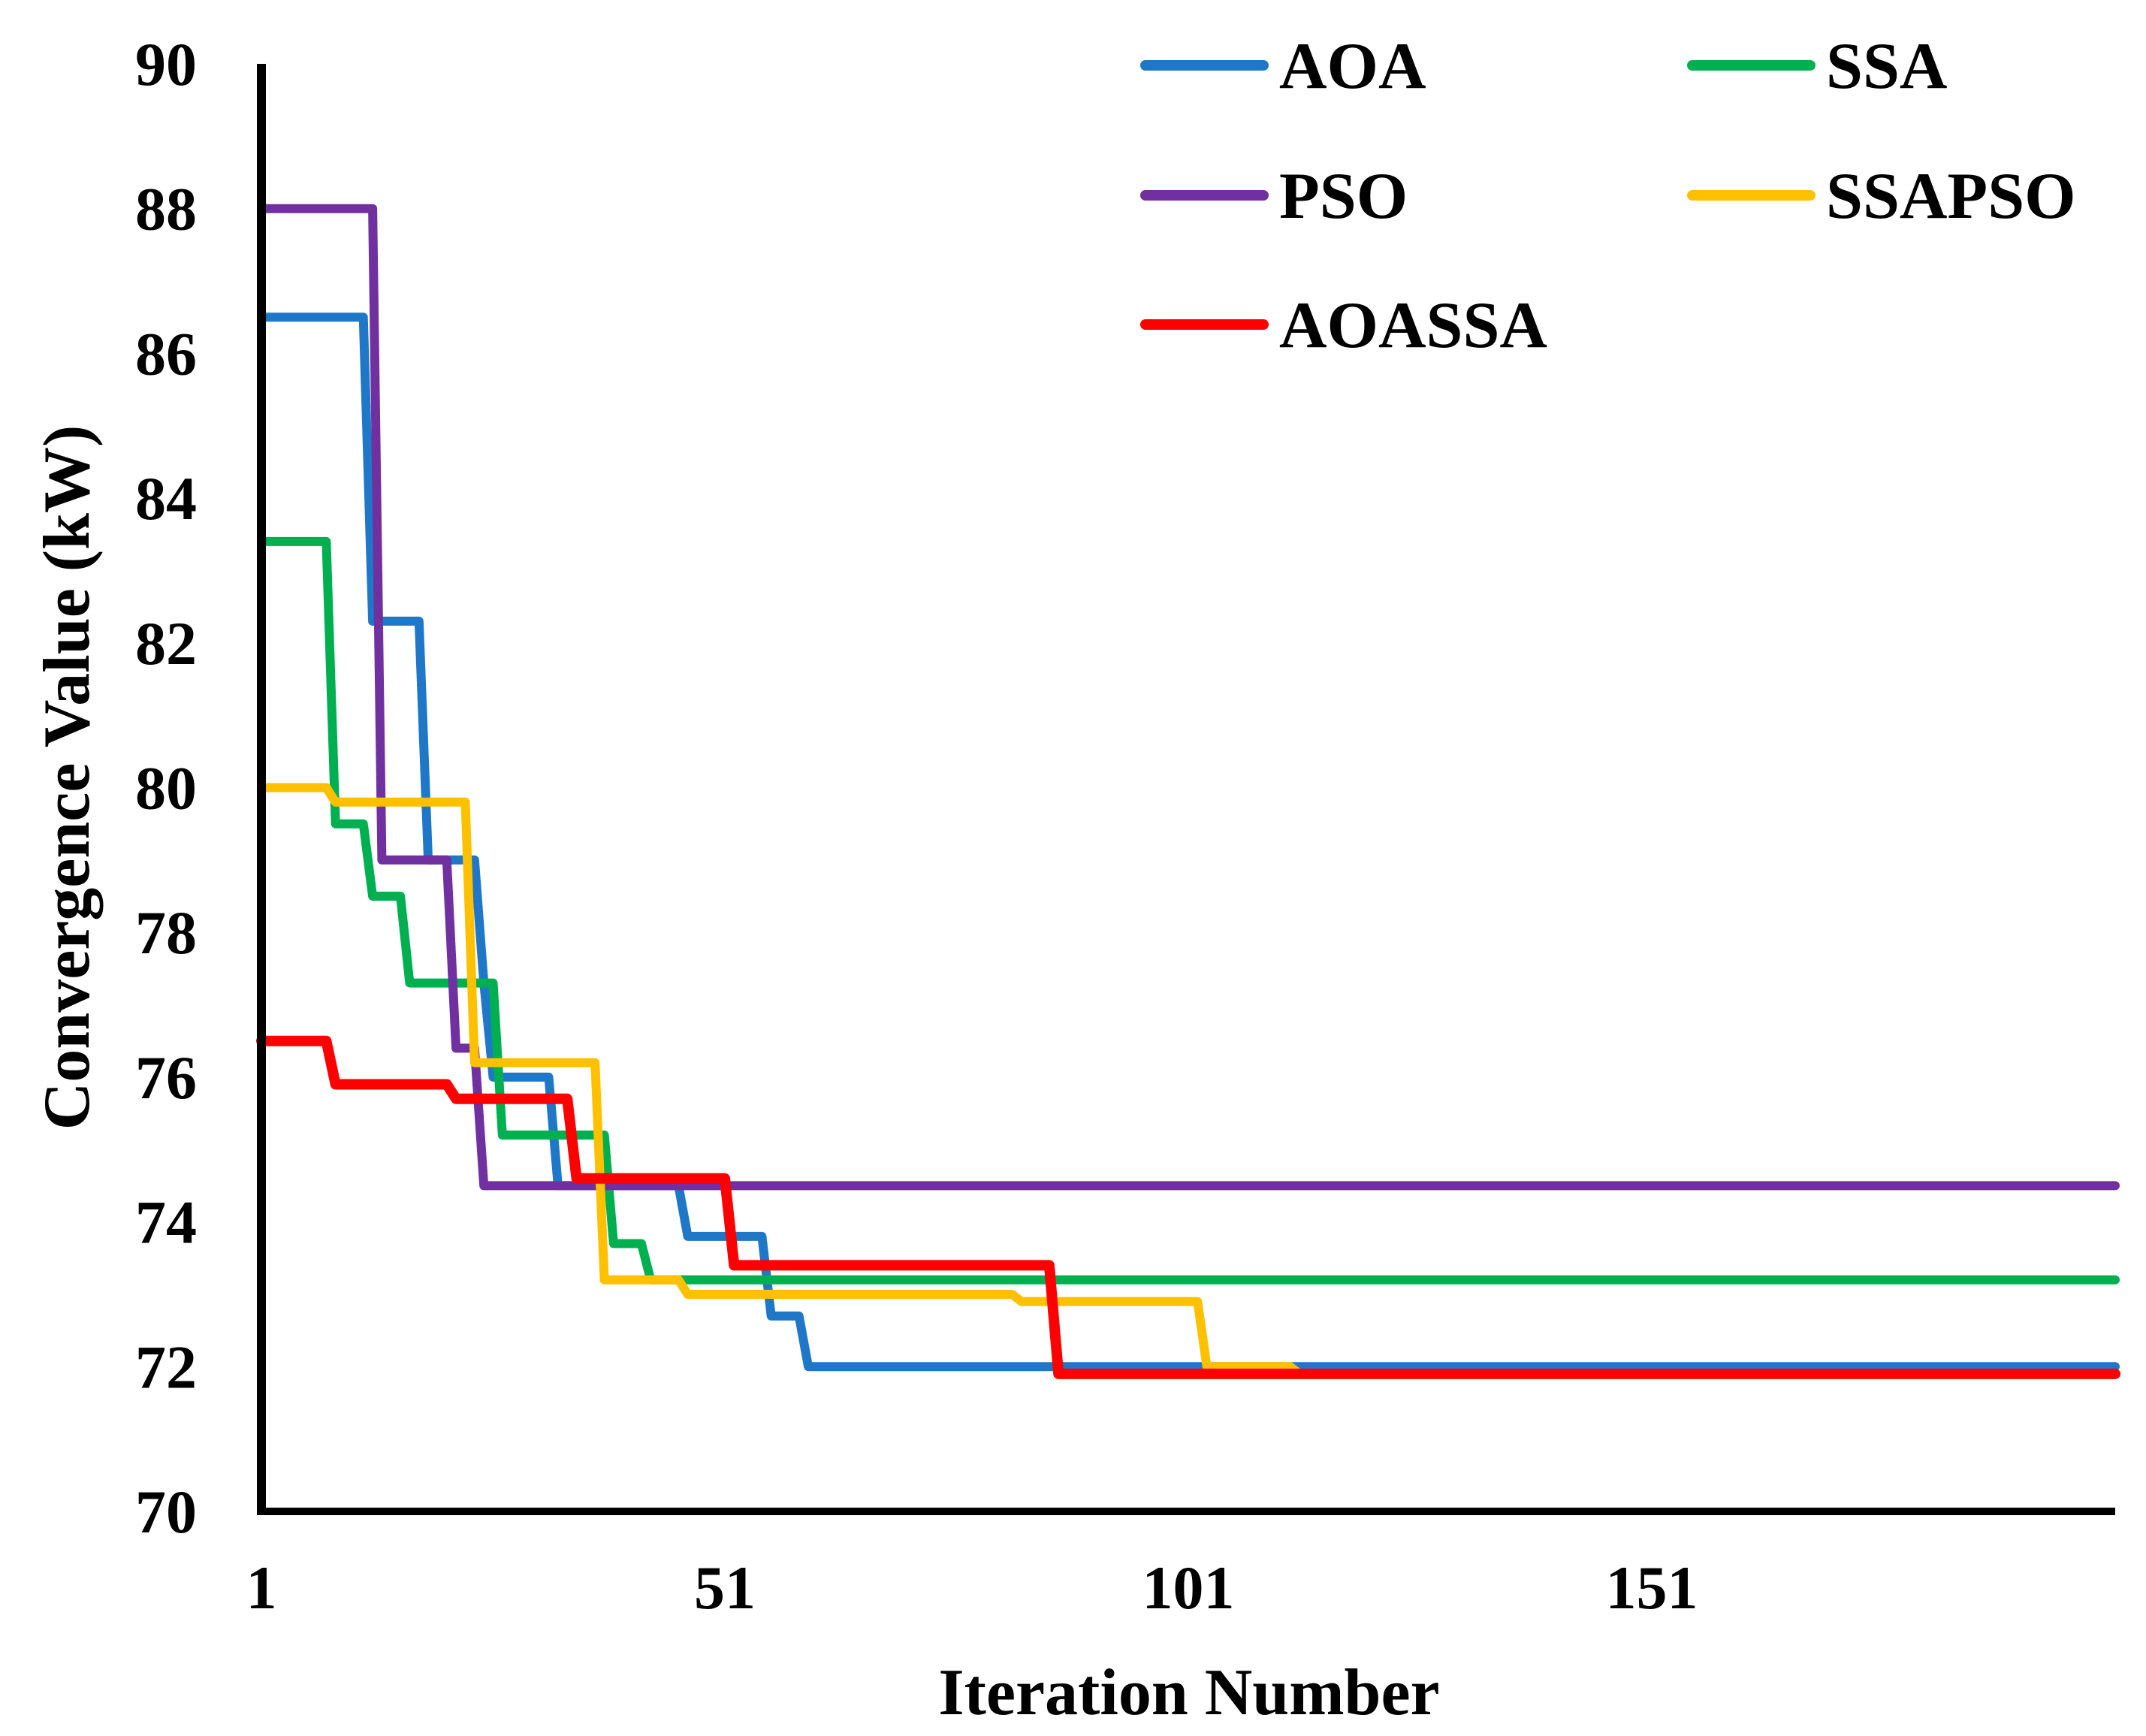 Image resolution: width=2146 pixels, height=1736 pixels. I want to click on legend-entry-aoassa: AOASSA, so click(1343, 325).